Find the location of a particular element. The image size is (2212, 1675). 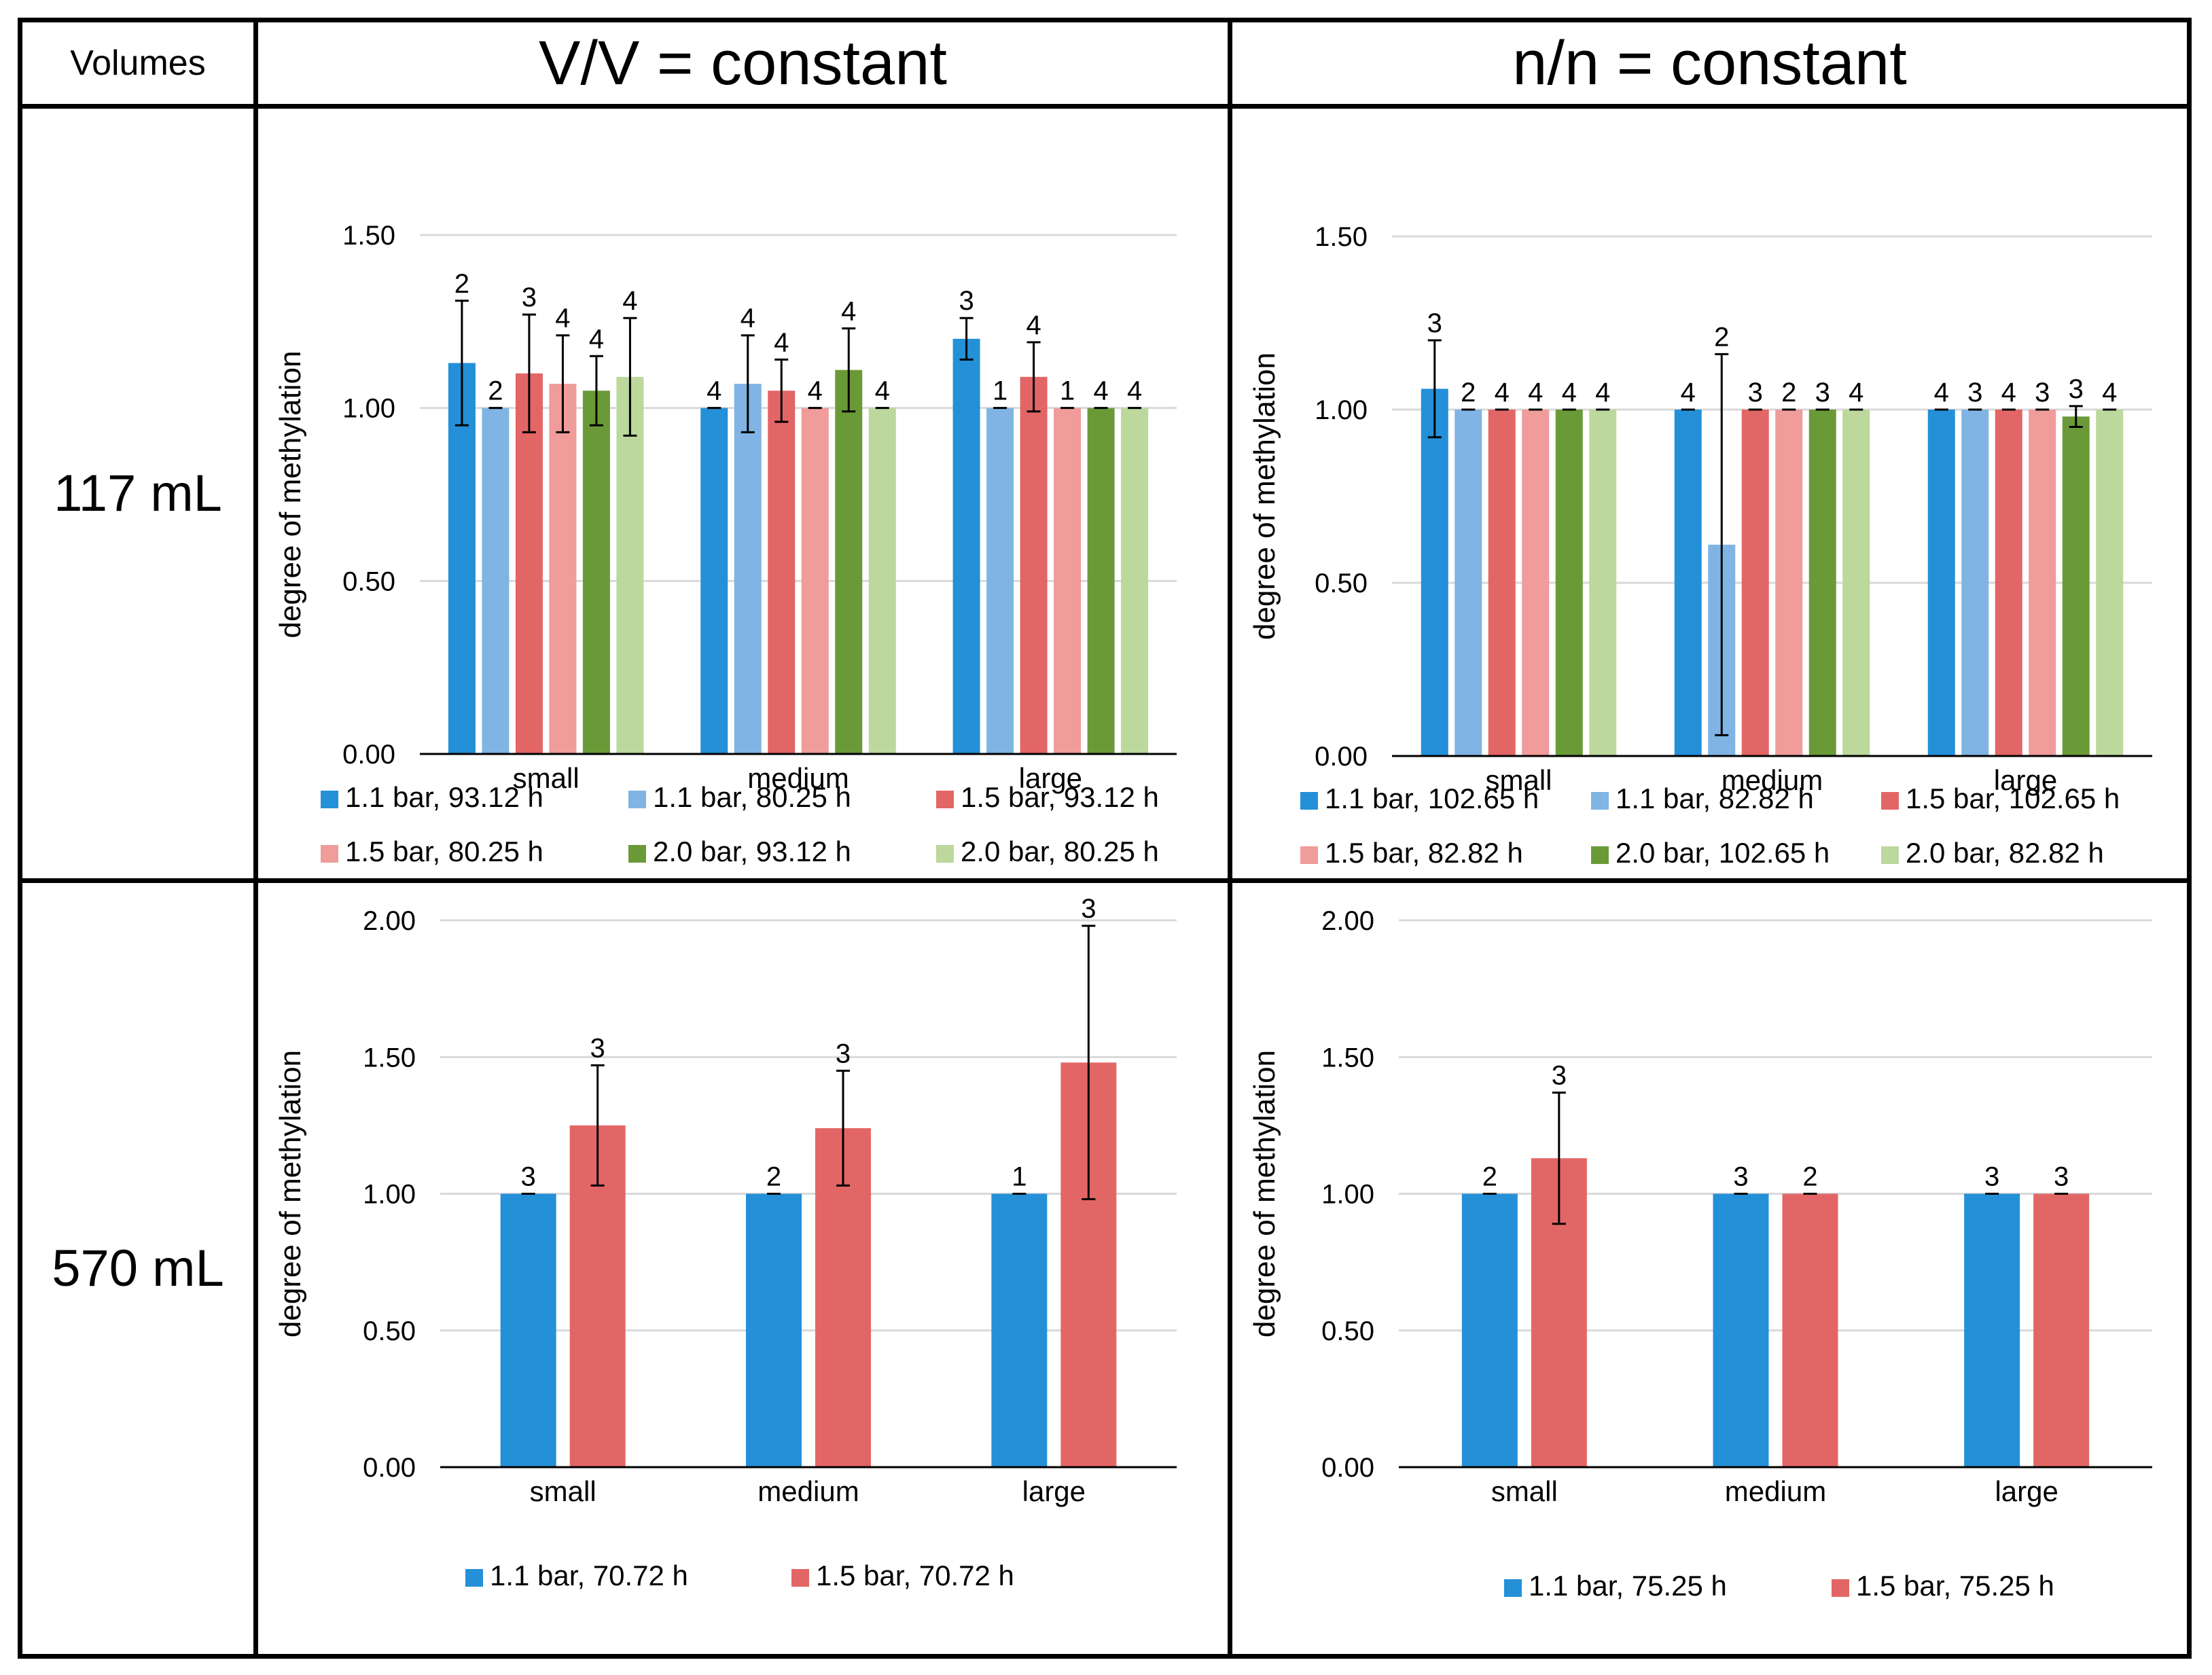

row-header-570: 570 mL is located at coordinates (137, 1266).